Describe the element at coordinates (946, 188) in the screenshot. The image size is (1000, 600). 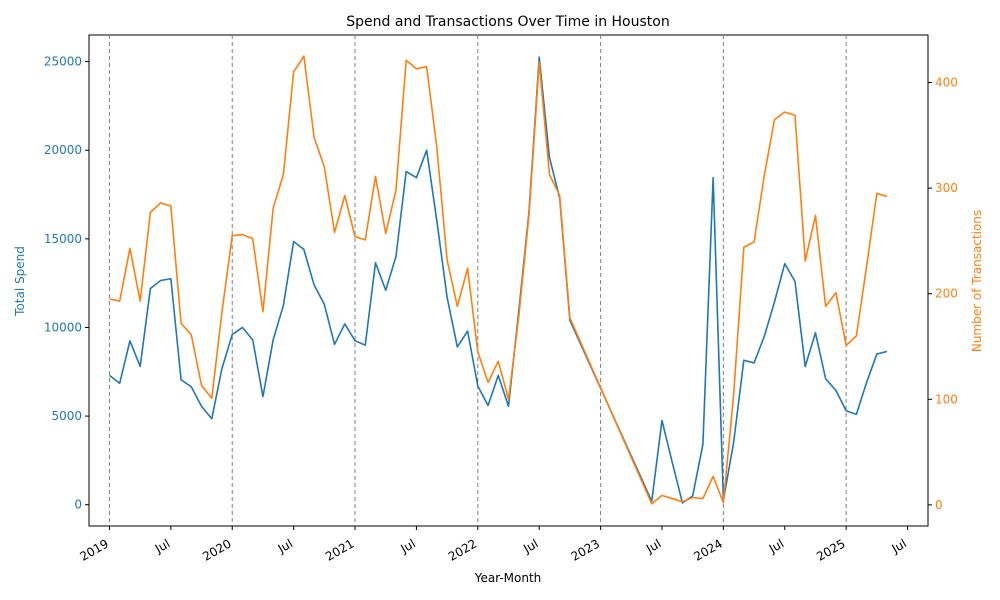
I see `y-right-tick-label: 300` at that location.